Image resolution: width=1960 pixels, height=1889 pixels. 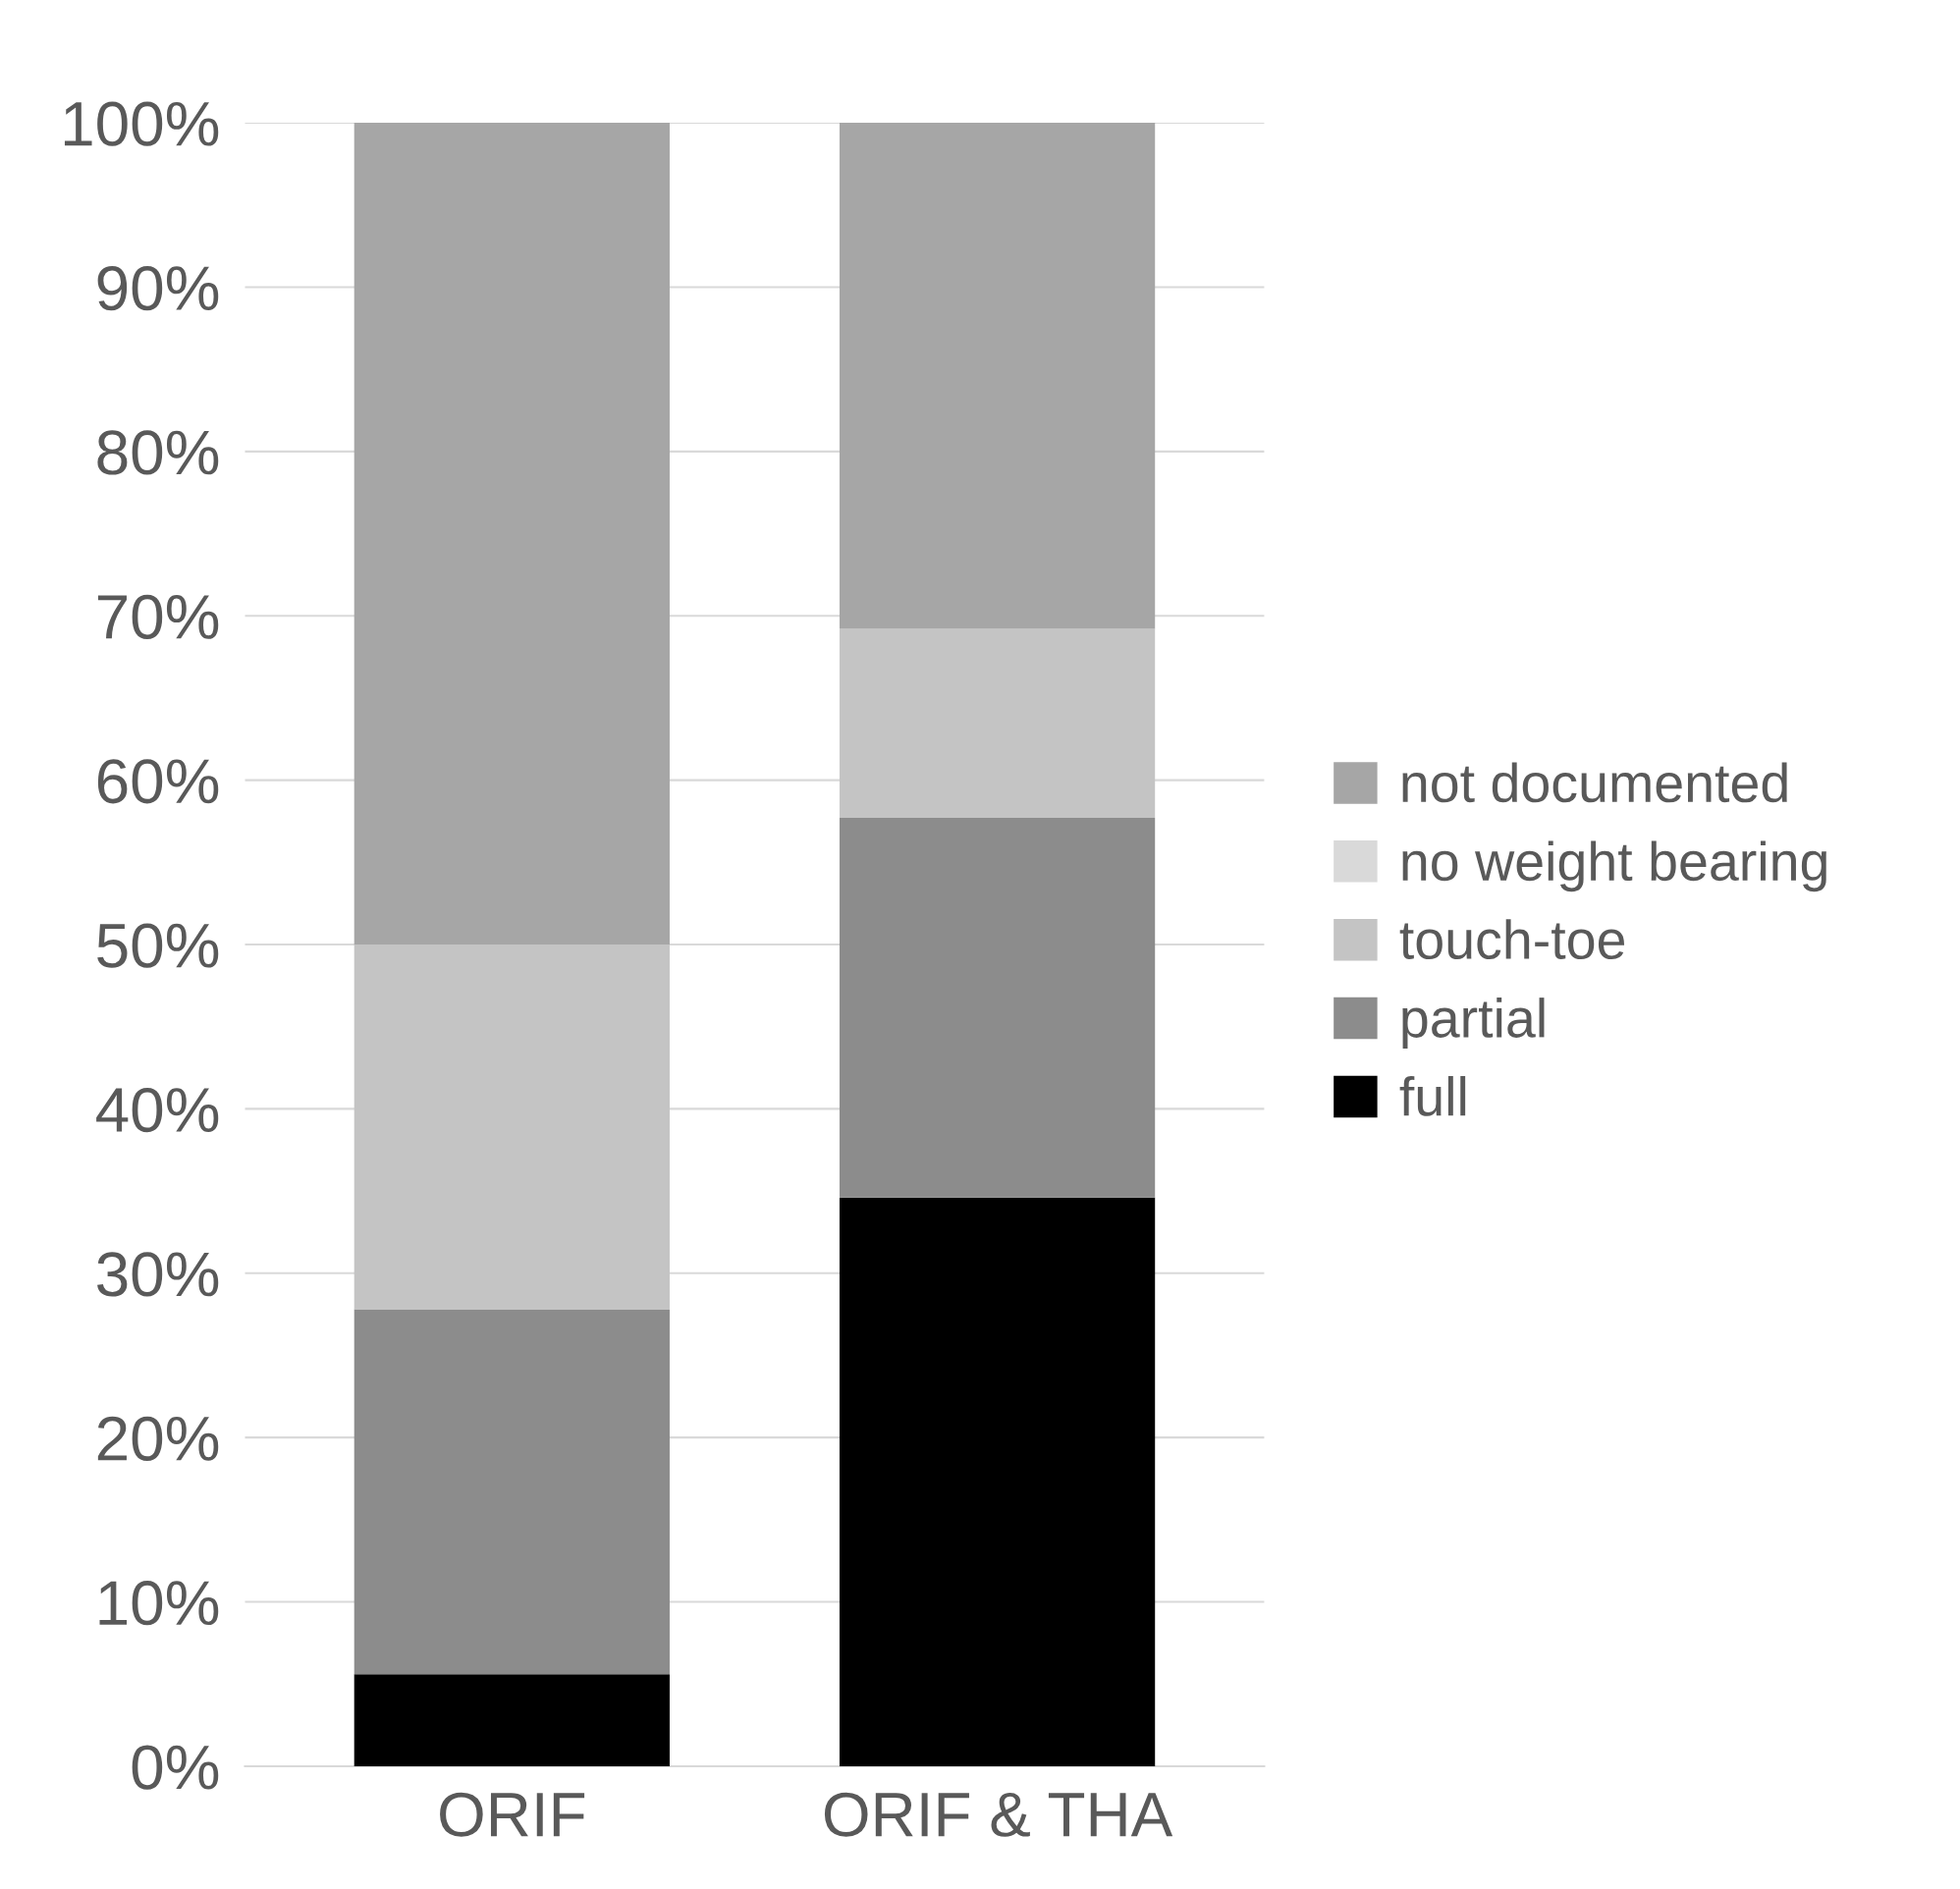 I want to click on legend-label: partial, so click(x=1473, y=1023).